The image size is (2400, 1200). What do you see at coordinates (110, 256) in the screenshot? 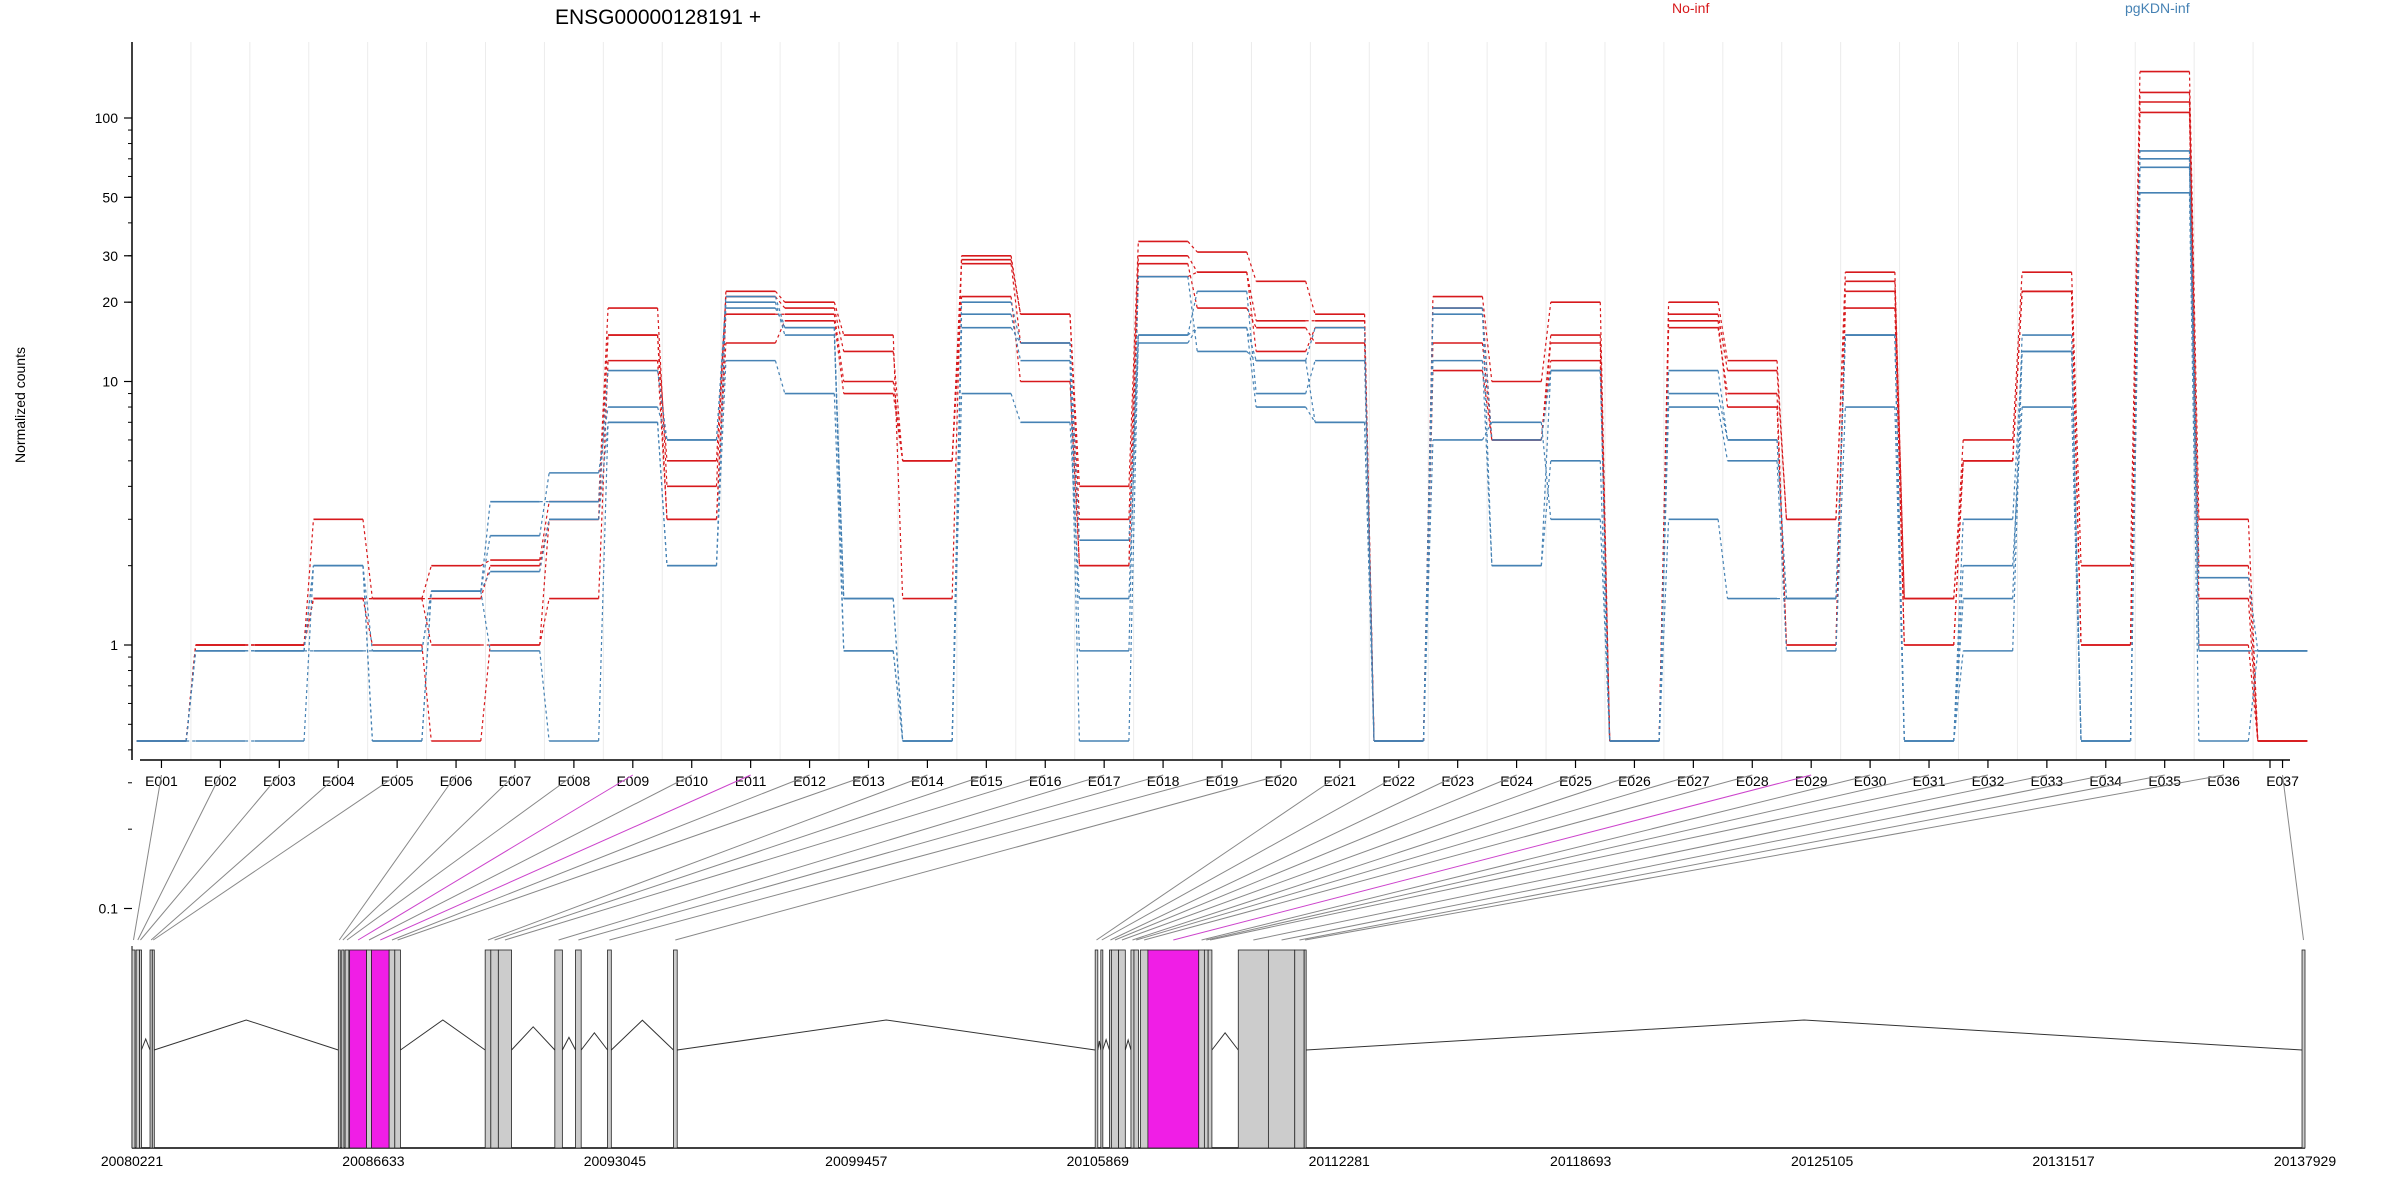
I see `y-tick-label: 30` at bounding box center [110, 256].